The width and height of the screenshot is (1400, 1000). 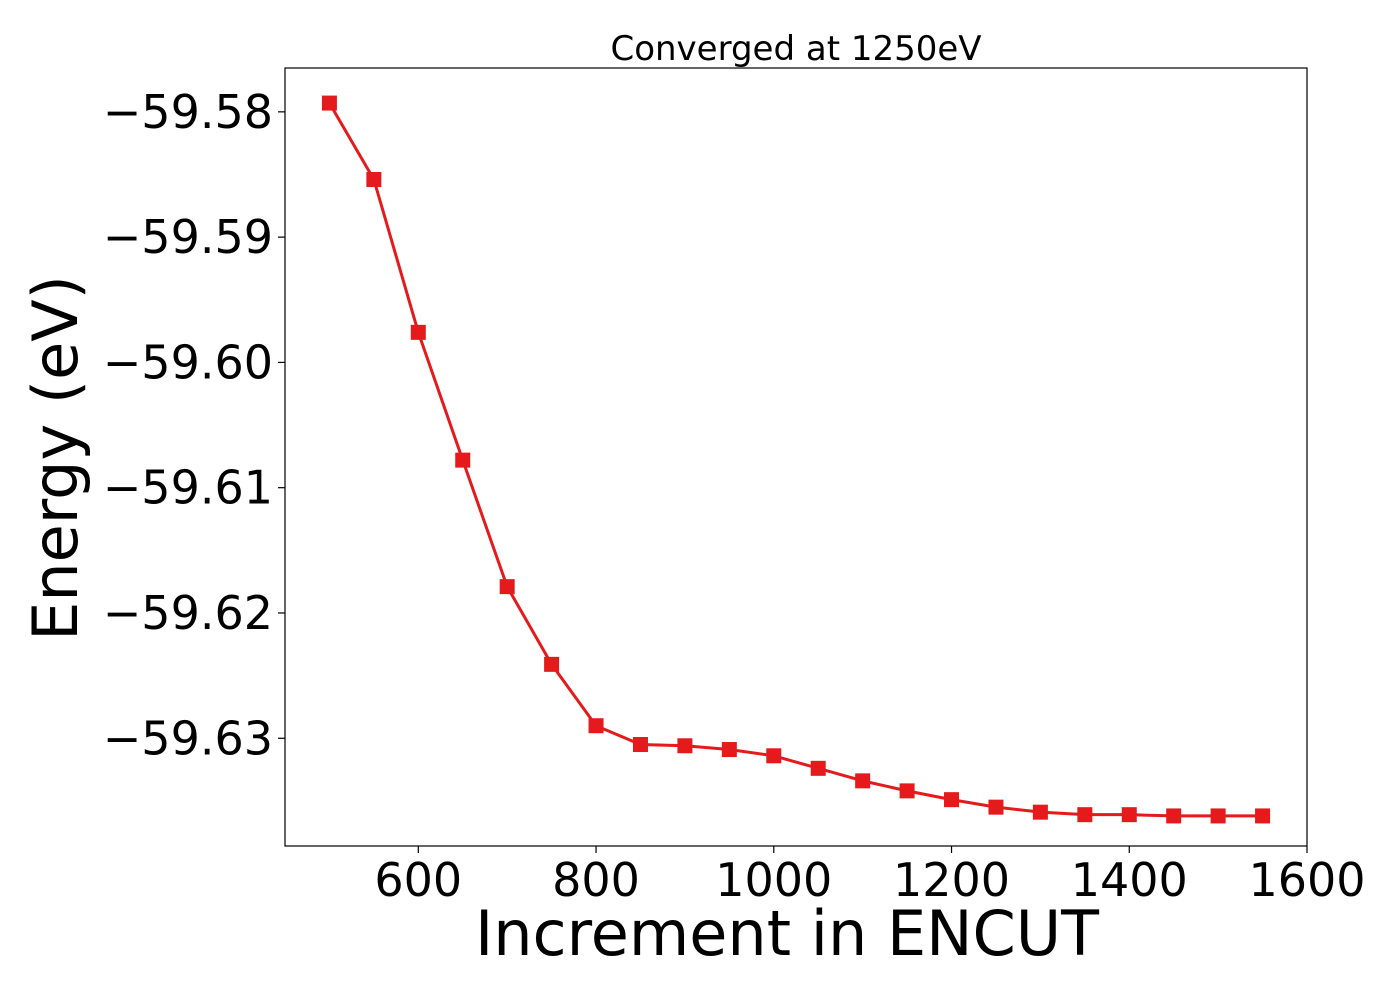 I want to click on y-tick-label: −59.60, so click(x=188, y=362).